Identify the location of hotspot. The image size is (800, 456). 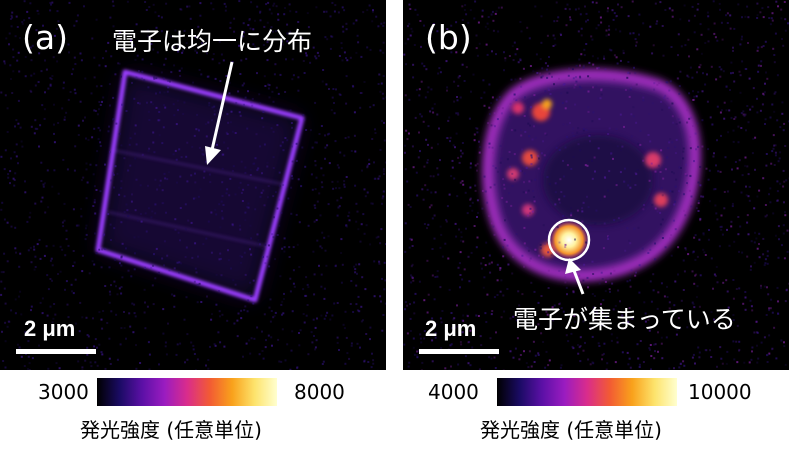
(569, 240).